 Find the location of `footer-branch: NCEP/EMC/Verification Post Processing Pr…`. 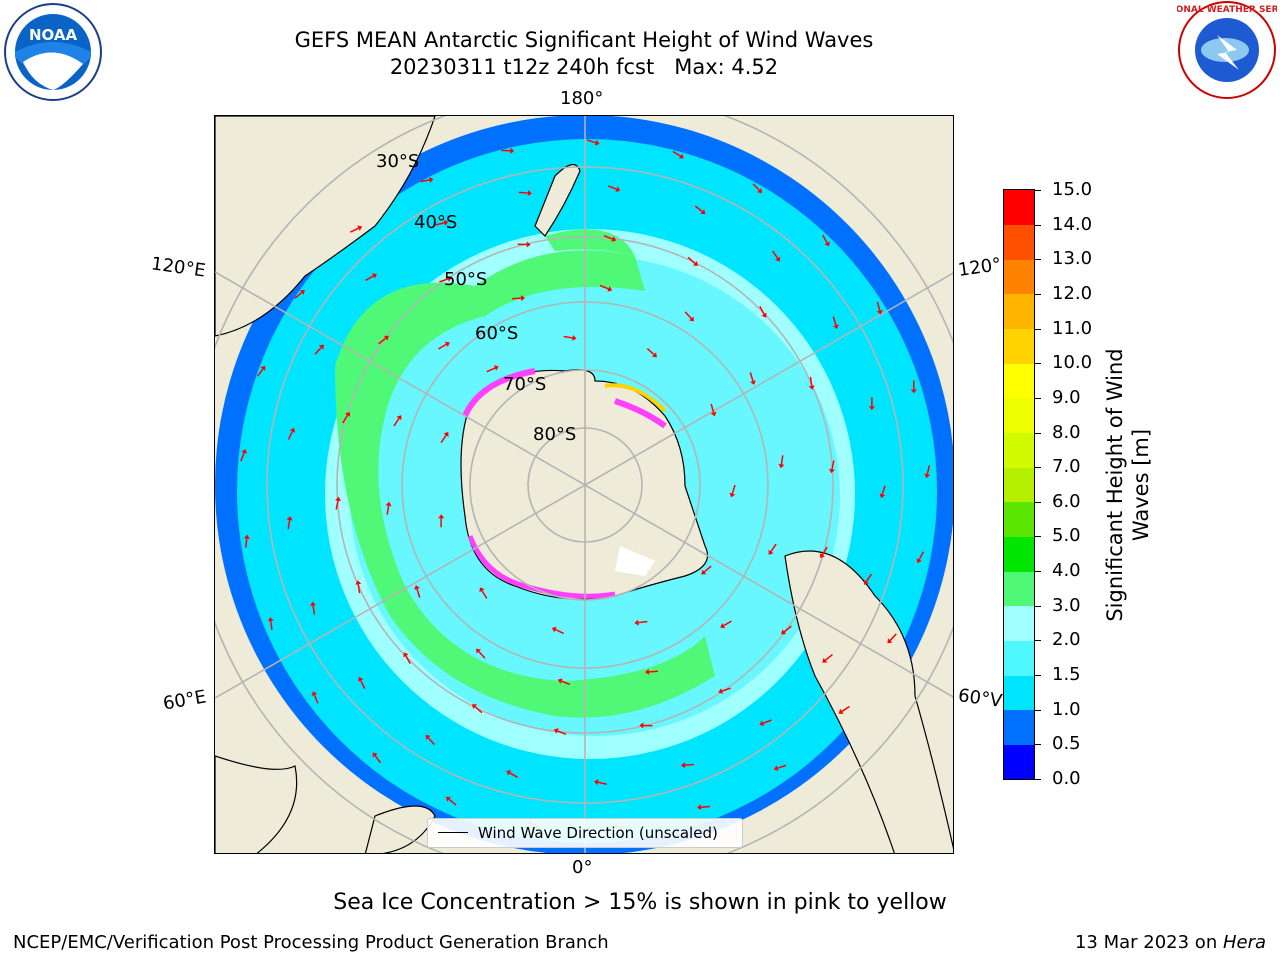

footer-branch: NCEP/EMC/Verification Post Processing Pr… is located at coordinates (311, 942).